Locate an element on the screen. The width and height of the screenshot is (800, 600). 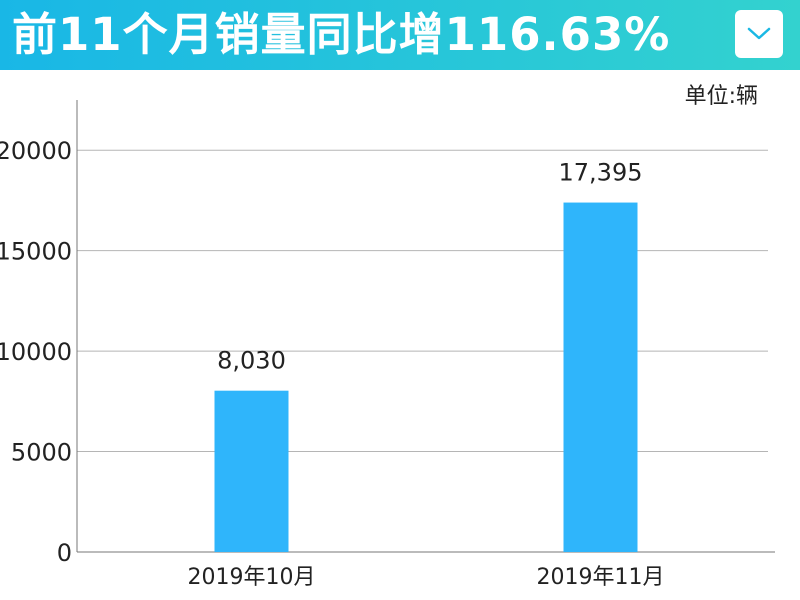
page-title: 前11个月销量同比增116.63% is located at coordinates (341, 34).